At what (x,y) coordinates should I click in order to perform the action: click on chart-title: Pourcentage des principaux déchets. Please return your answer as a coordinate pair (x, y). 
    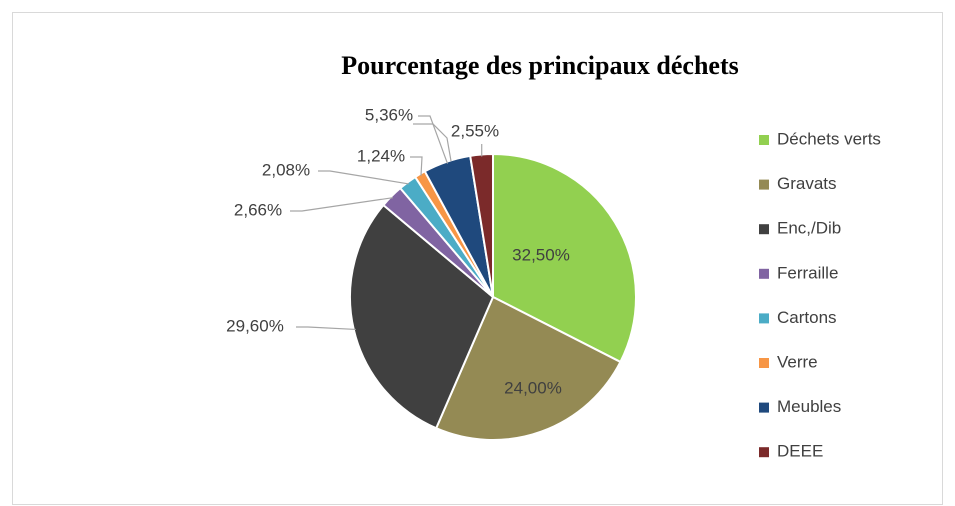
    Looking at the image, I should click on (539, 65).